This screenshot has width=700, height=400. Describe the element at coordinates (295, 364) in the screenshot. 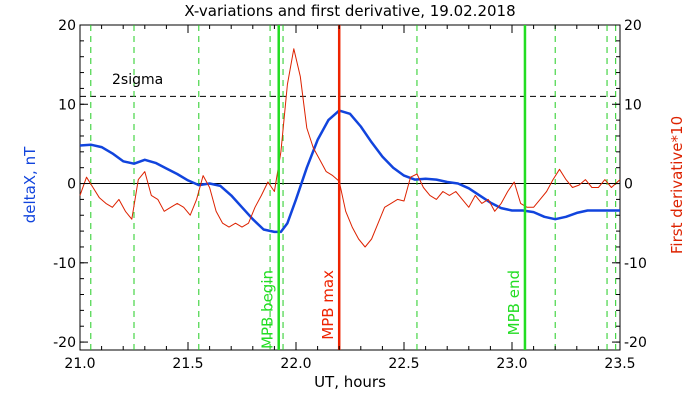

I see `x-tick-label: 22.0` at that location.